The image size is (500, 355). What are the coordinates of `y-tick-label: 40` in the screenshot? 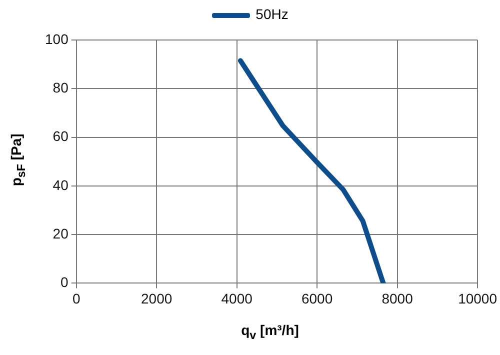 It's located at (60, 184).